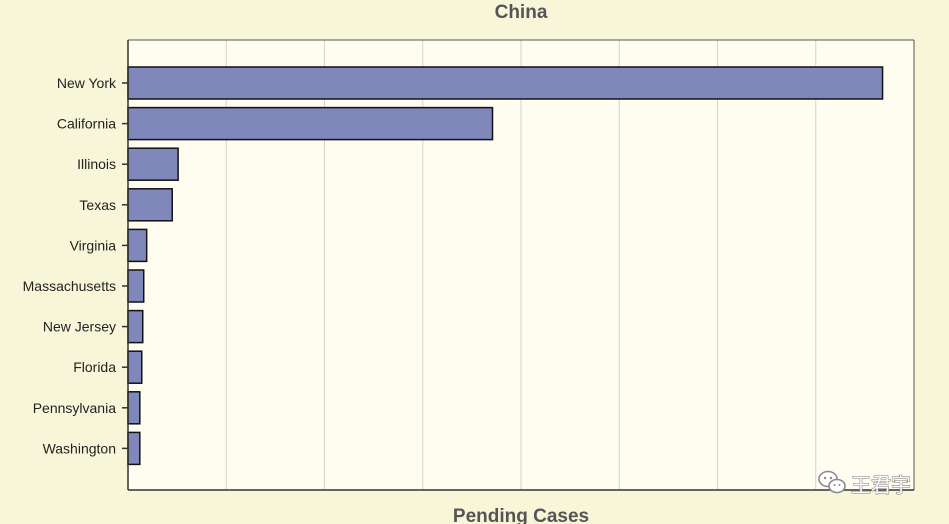 Image resolution: width=949 pixels, height=524 pixels. I want to click on y-tick-label: Illinois, so click(96, 164).